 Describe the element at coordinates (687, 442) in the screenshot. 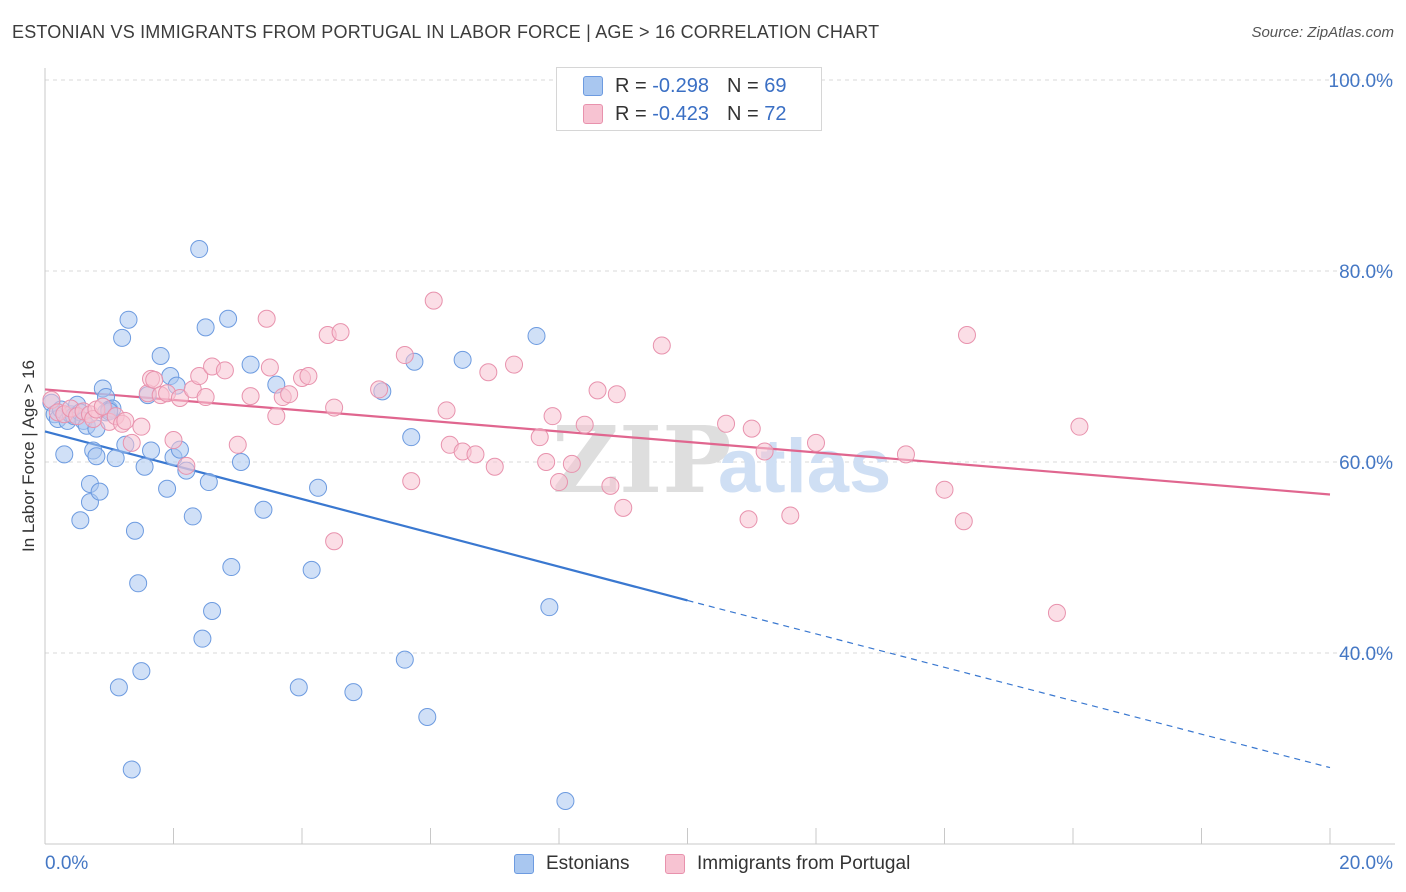

I see `portugal-trend-line` at that location.